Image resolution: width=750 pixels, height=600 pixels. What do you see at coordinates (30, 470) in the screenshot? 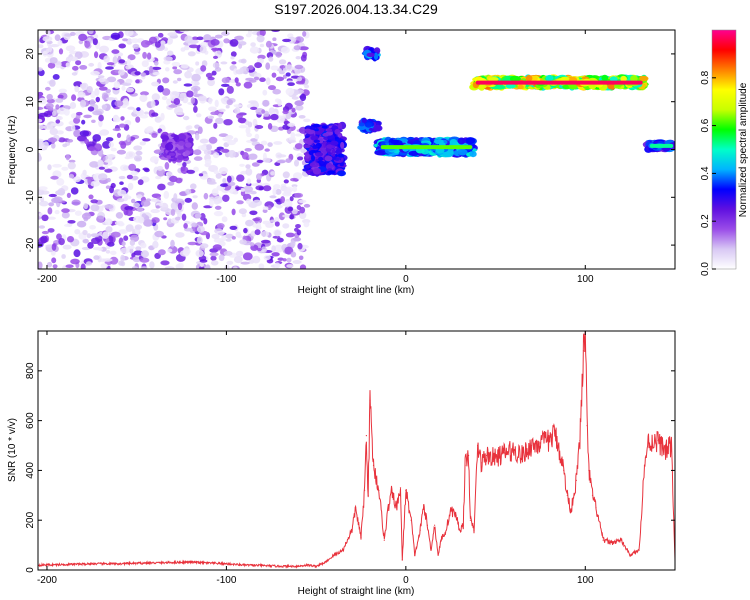
I see `snr-y-tick-label: 400` at bounding box center [30, 470].